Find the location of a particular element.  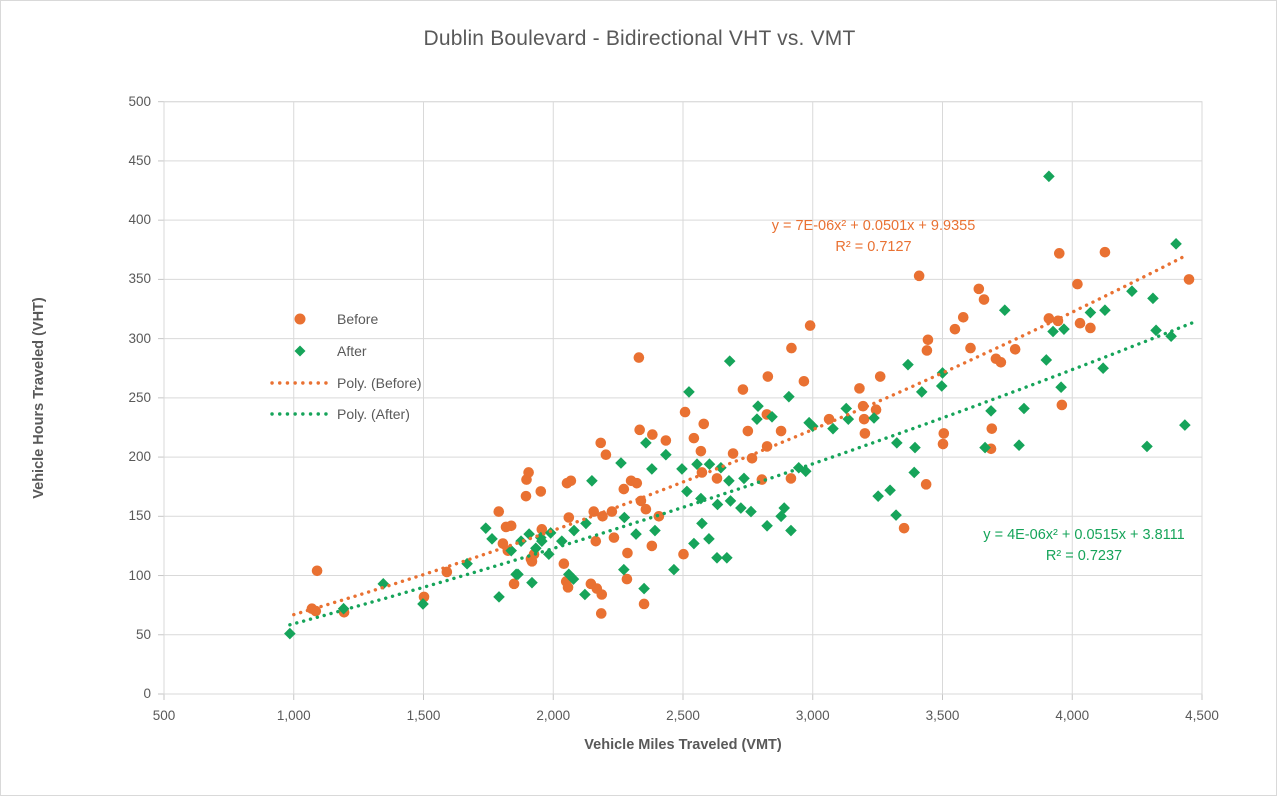

y-tick-label: 200 is located at coordinates (139, 457).